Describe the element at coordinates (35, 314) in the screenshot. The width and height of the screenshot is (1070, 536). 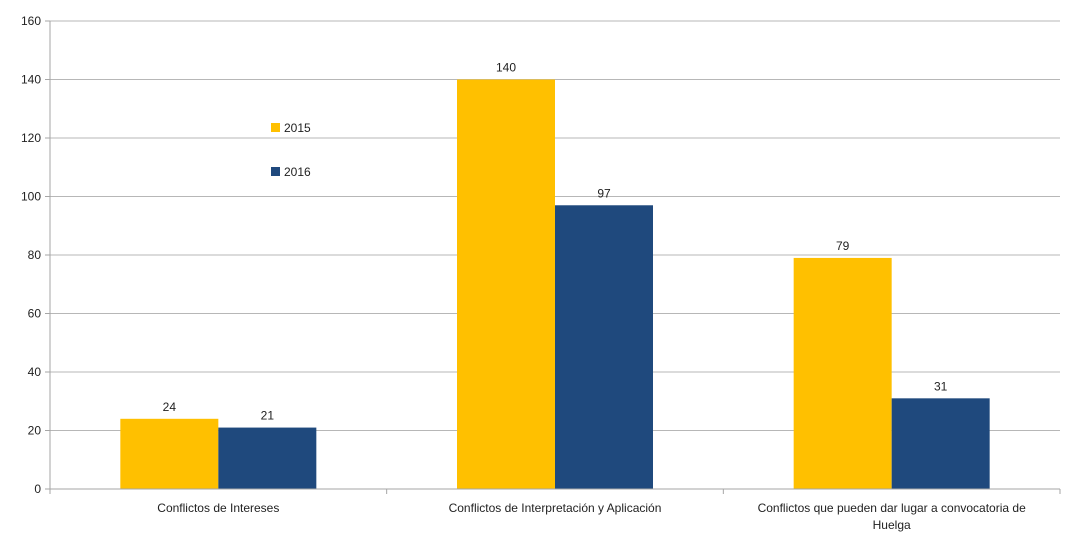
I see `y-tick-label: 60` at that location.